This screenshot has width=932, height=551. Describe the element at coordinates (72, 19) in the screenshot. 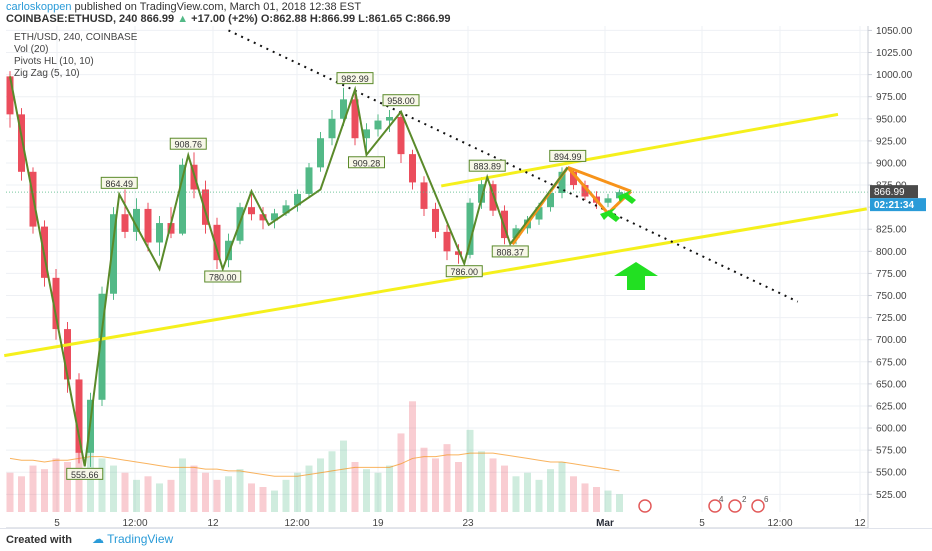

I see `symbol-label: COINBASE:ETHUSD, 240` at that location.